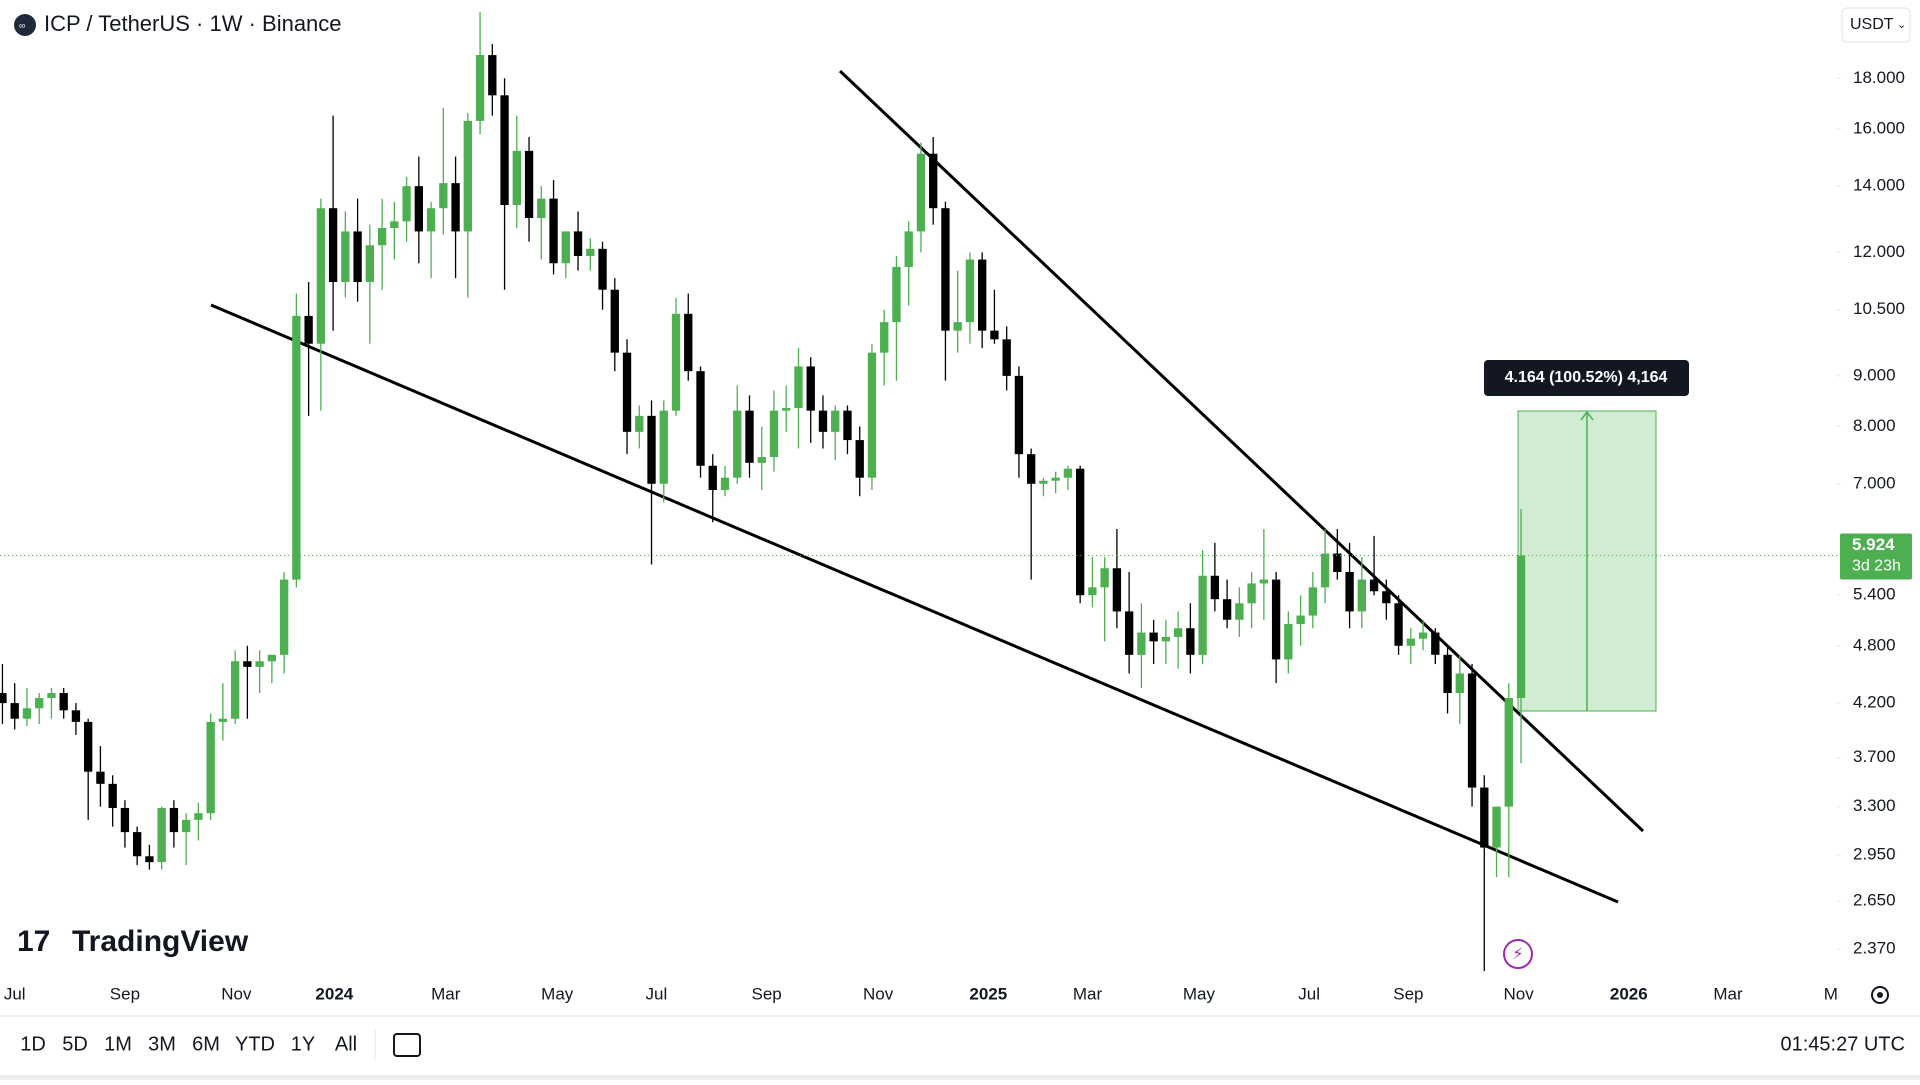  What do you see at coordinates (1879, 308) in the screenshot?
I see `y-tick-label: 10.500` at bounding box center [1879, 308].